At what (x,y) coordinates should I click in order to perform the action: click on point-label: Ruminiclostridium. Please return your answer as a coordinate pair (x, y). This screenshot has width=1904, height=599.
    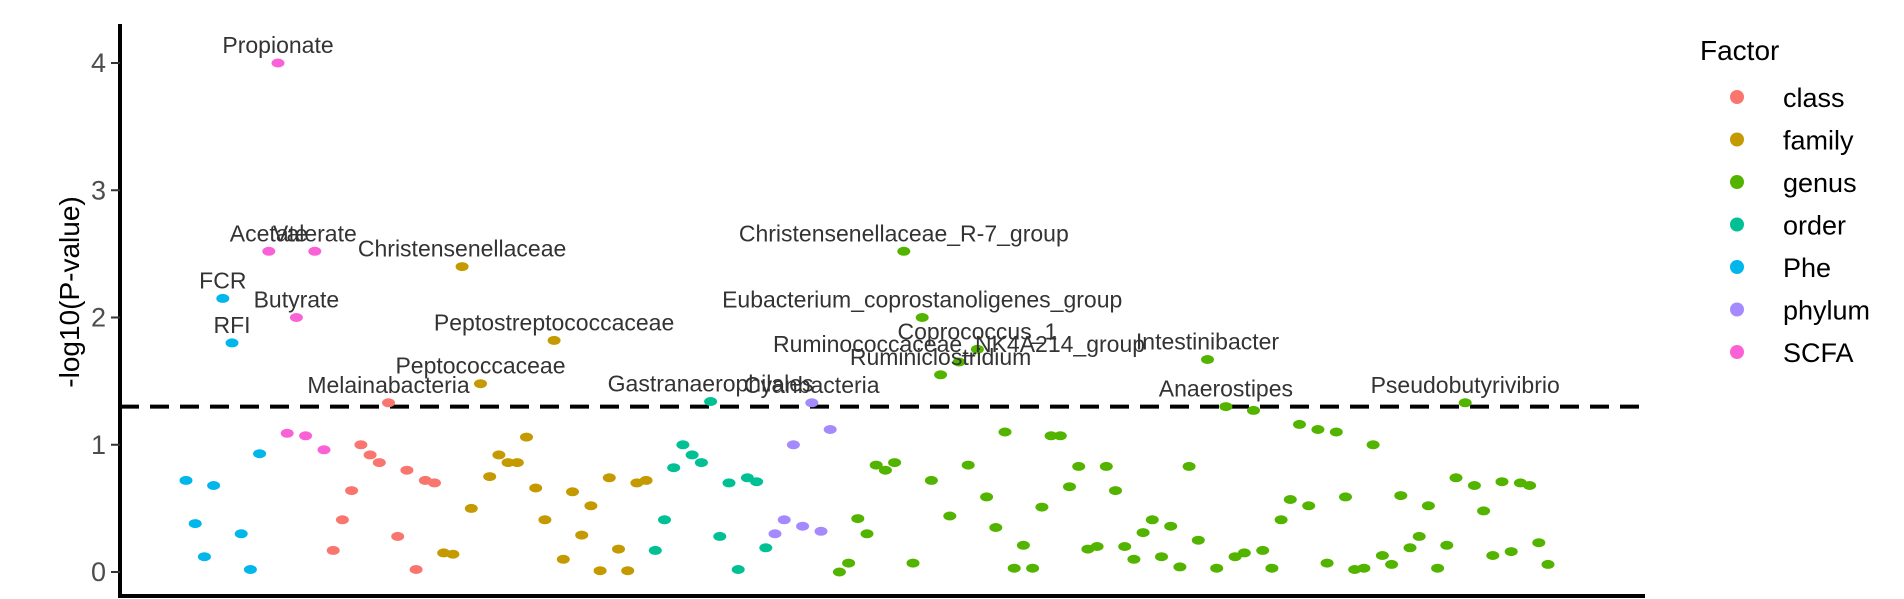
    Looking at the image, I should click on (940, 357).